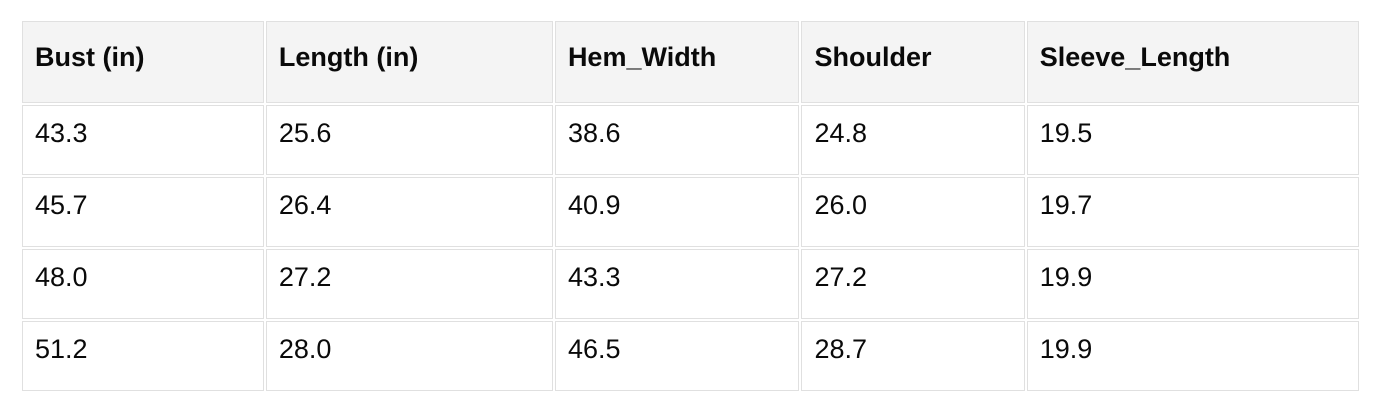 Image resolution: width=1381 pixels, height=413 pixels. Describe the element at coordinates (1192, 62) in the screenshot. I see `column-header-sleeve-length: Sleeve_Length` at that location.